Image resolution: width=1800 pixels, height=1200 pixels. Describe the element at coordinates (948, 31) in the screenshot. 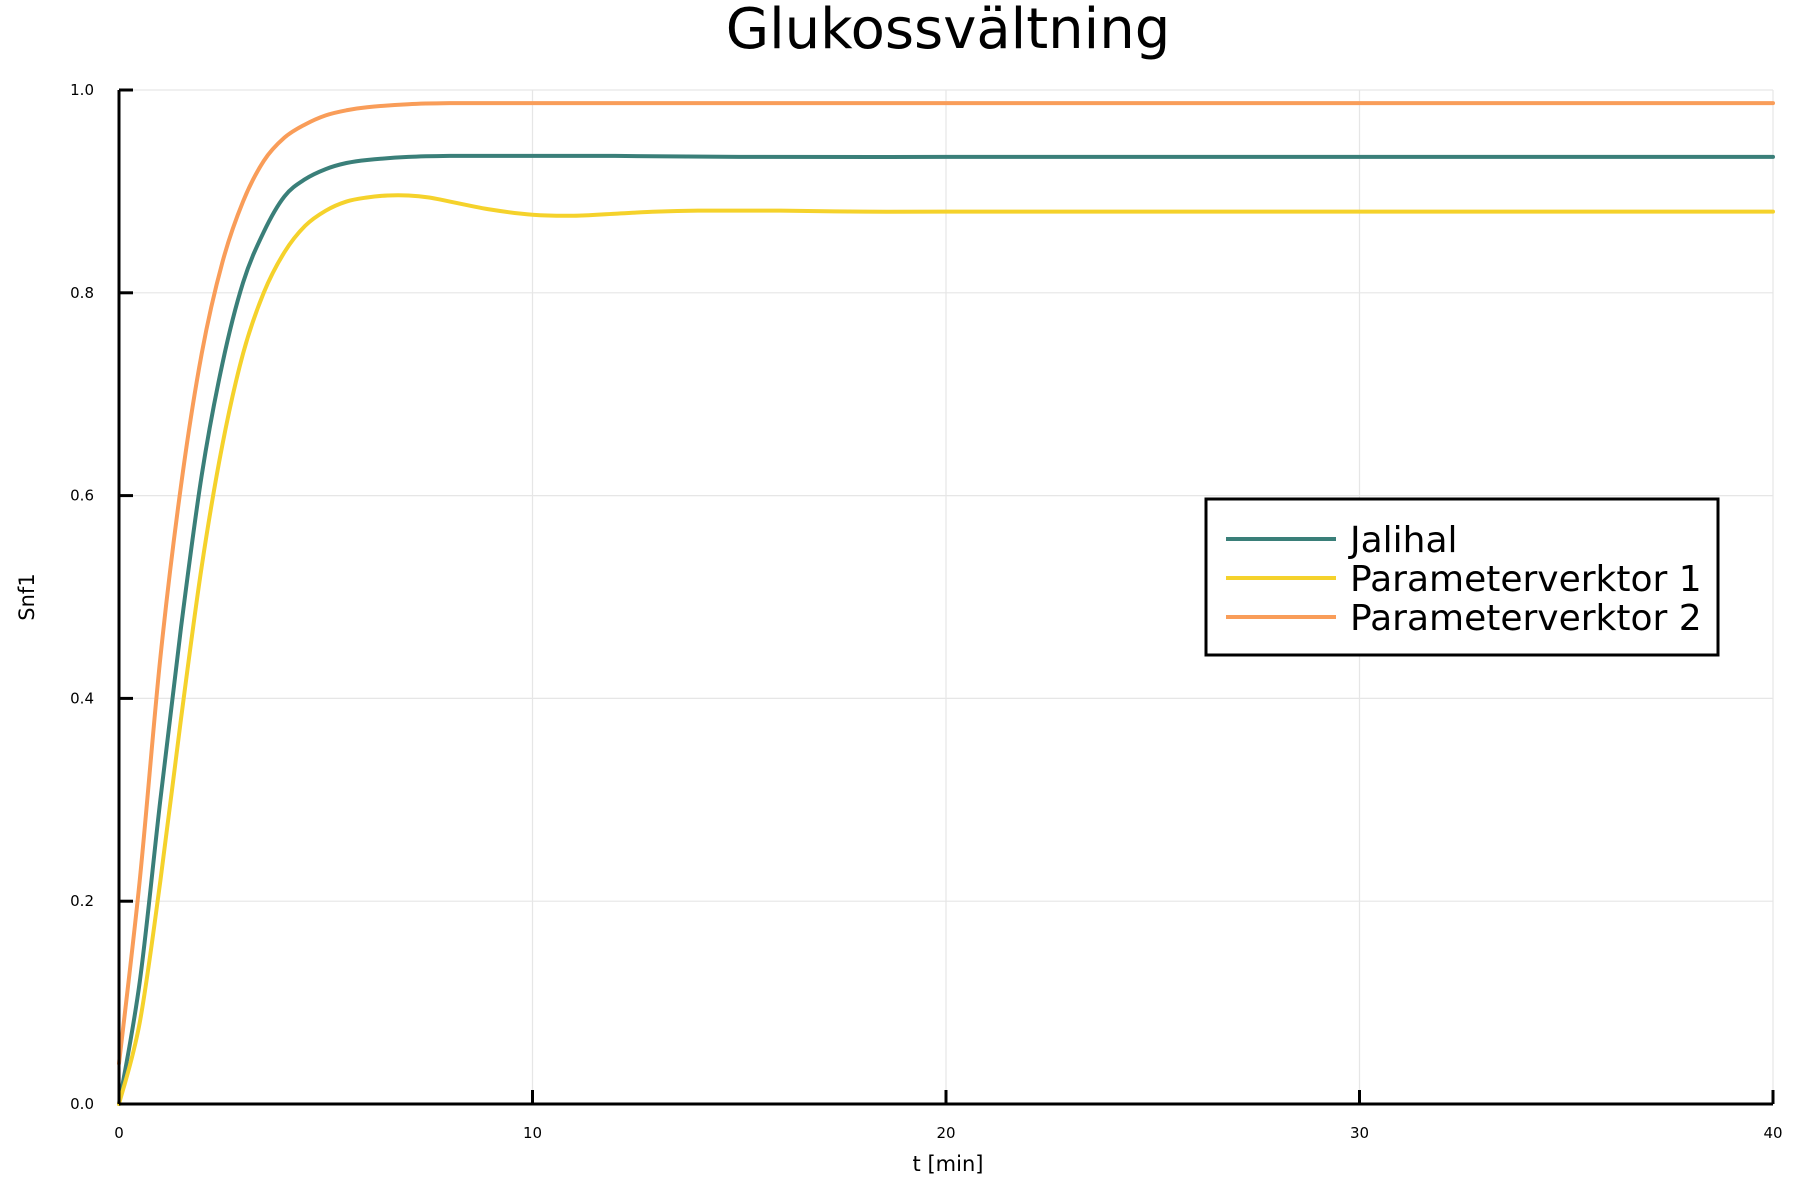

I see `chart-title: Glukossvältning` at that location.